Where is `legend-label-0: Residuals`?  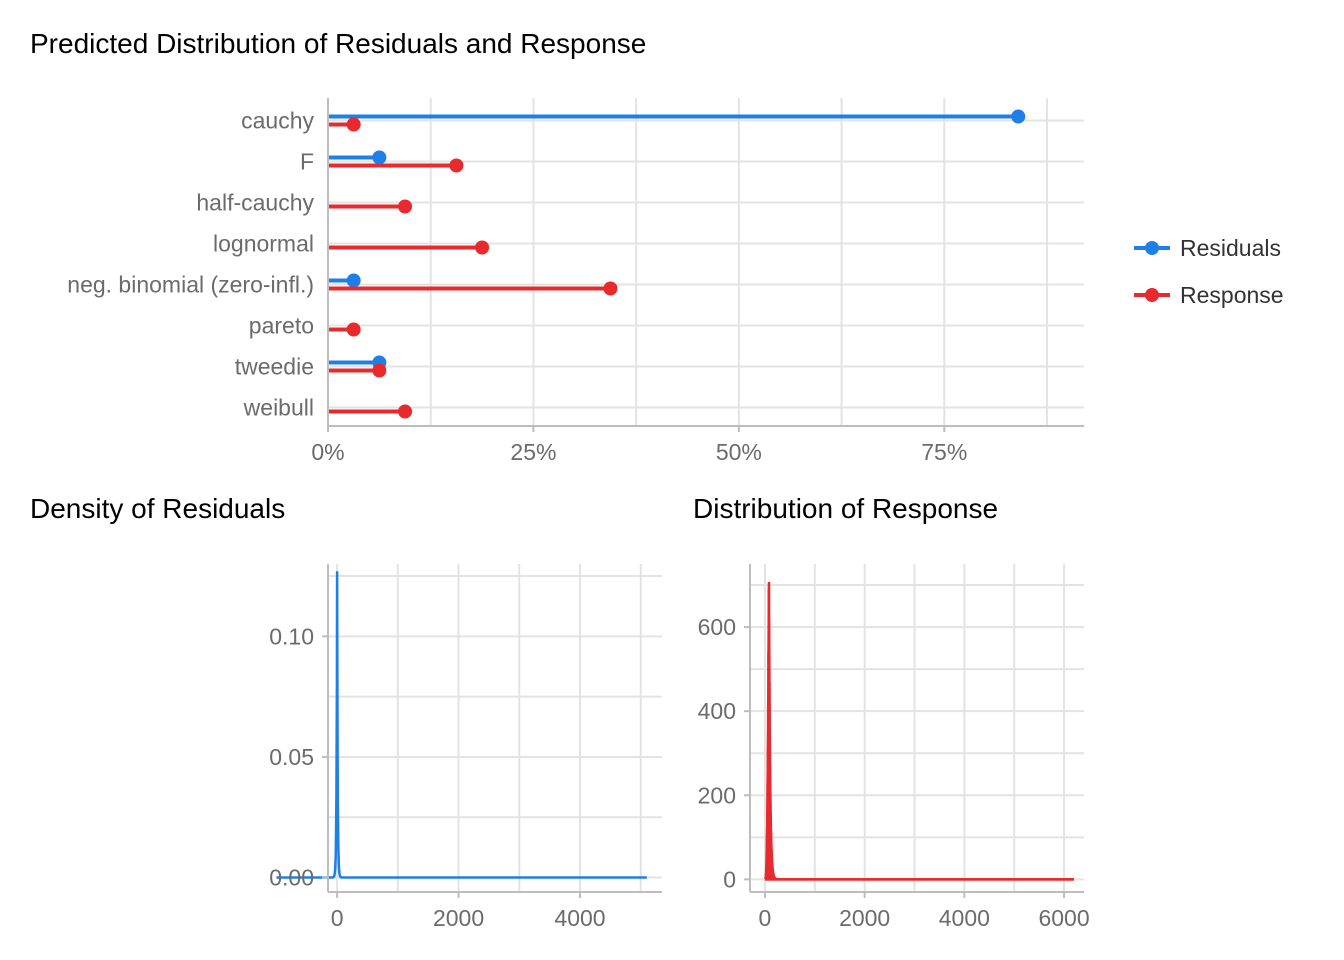 legend-label-0: Residuals is located at coordinates (1230, 248).